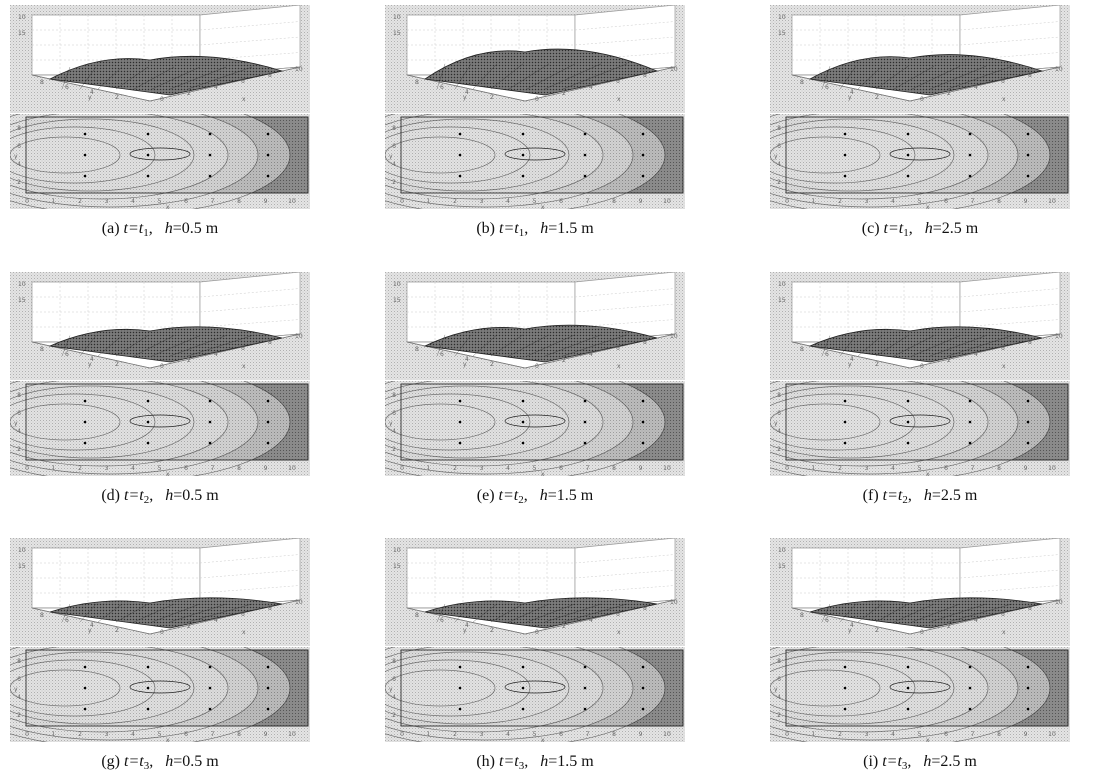  I want to click on z-tick-label: 10, so click(782, 284).